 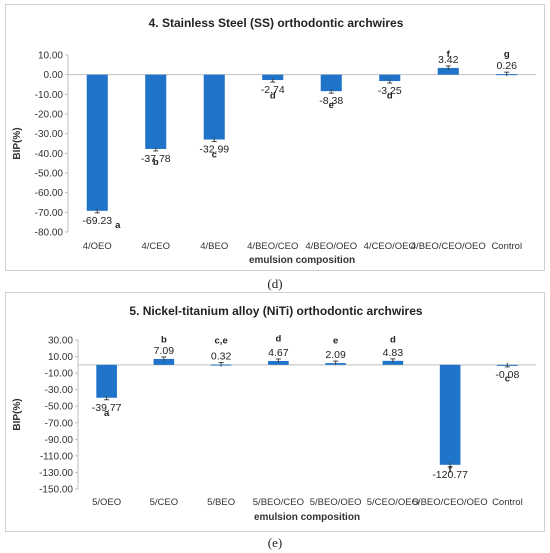 What do you see at coordinates (156, 111) in the screenshot?
I see `bar-4/CEO` at bounding box center [156, 111].